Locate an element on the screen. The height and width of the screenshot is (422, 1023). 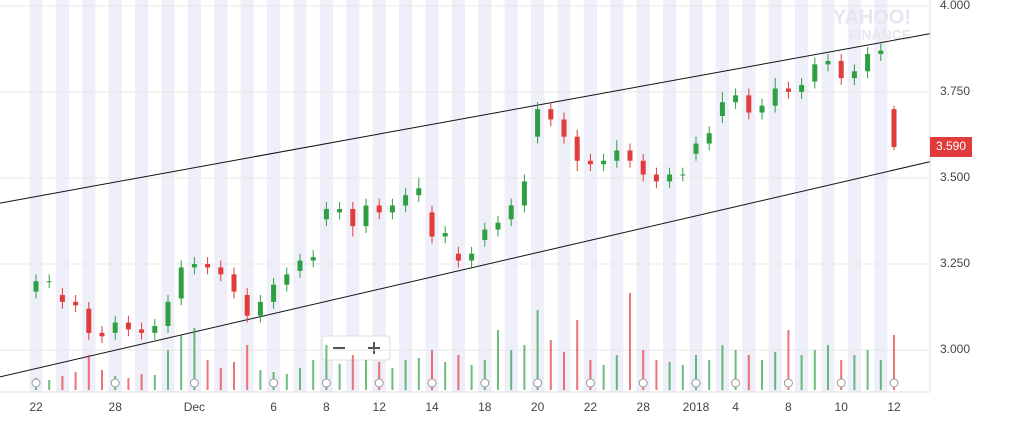
x-tick-label: Dec is located at coordinates (194, 407).